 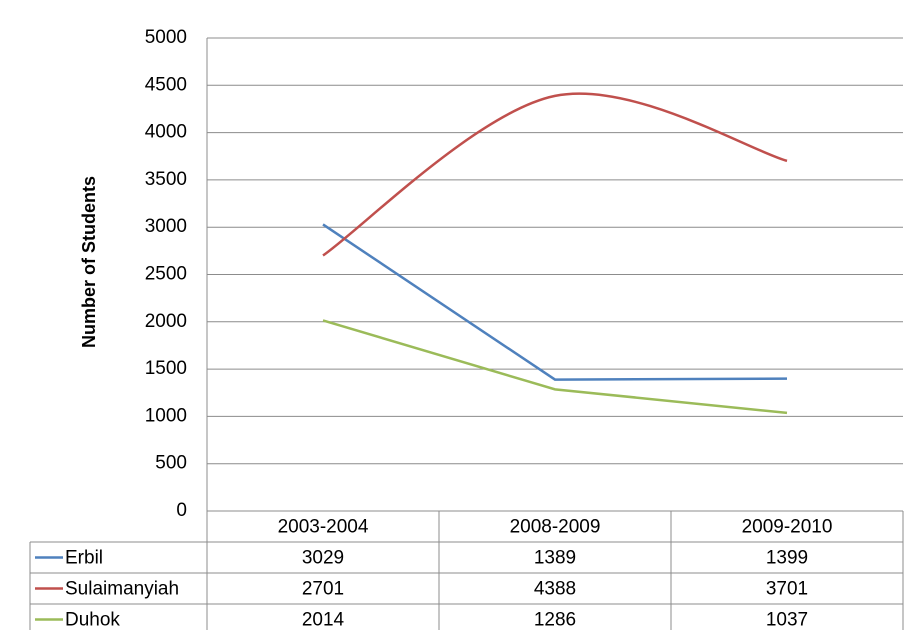 I want to click on y-tick-label: 5000, so click(x=166, y=37).